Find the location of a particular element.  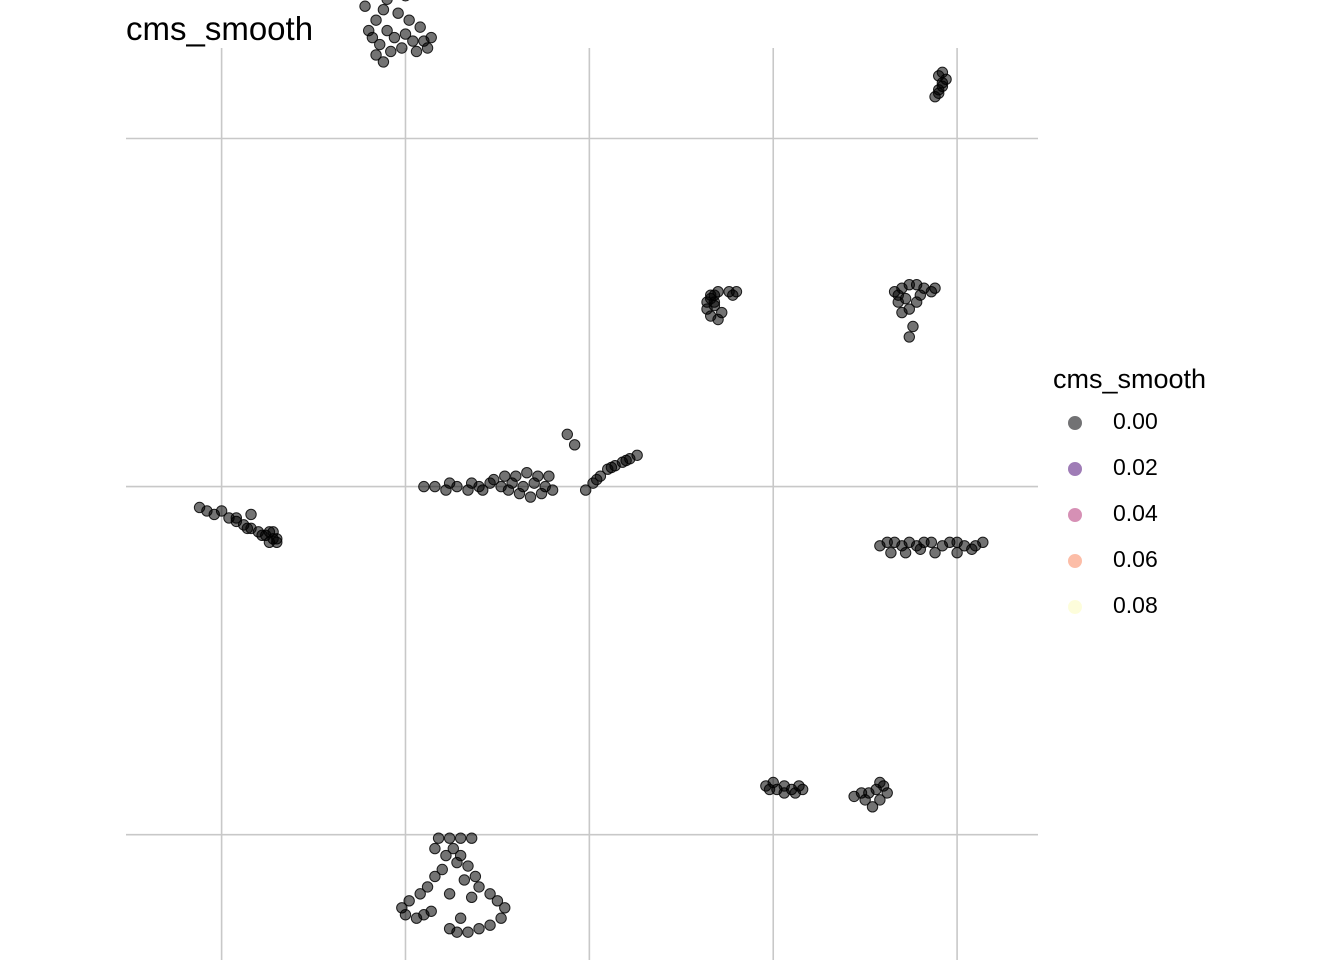

legend-item: 0.02 is located at coordinates (1129, 478).